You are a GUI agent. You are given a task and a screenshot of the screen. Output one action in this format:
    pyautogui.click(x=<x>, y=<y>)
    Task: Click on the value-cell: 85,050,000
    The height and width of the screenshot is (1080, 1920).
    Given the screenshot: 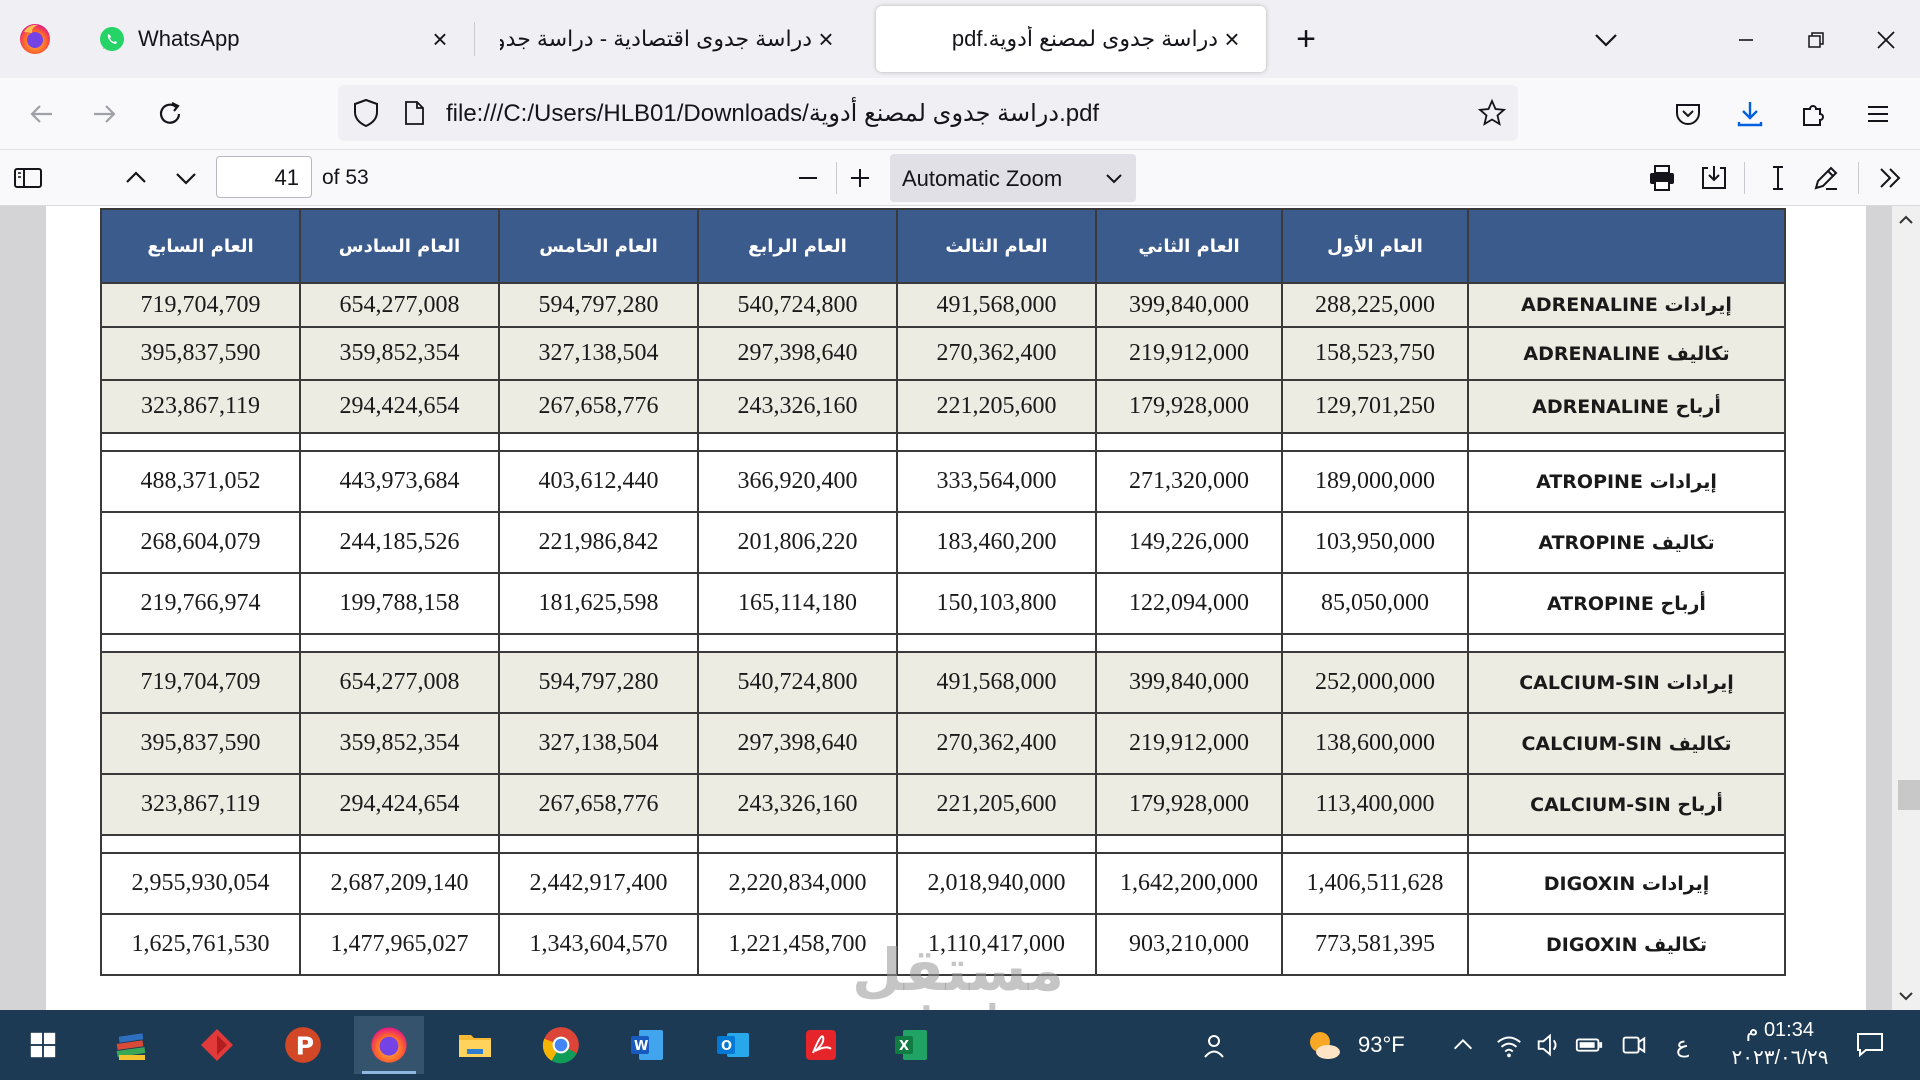 What is the action you would take?
    pyautogui.click(x=1375, y=603)
    